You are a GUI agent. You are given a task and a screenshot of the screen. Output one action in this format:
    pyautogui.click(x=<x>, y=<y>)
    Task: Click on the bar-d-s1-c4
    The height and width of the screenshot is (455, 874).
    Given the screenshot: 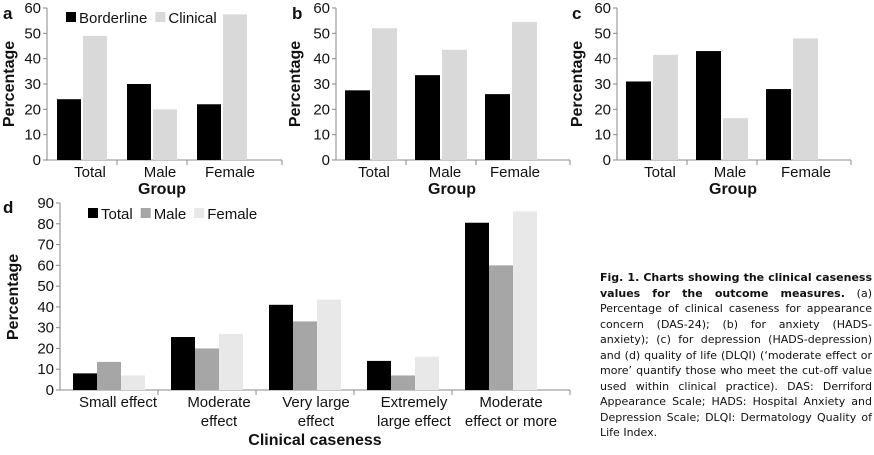 What is the action you would take?
    pyautogui.click(x=501, y=327)
    